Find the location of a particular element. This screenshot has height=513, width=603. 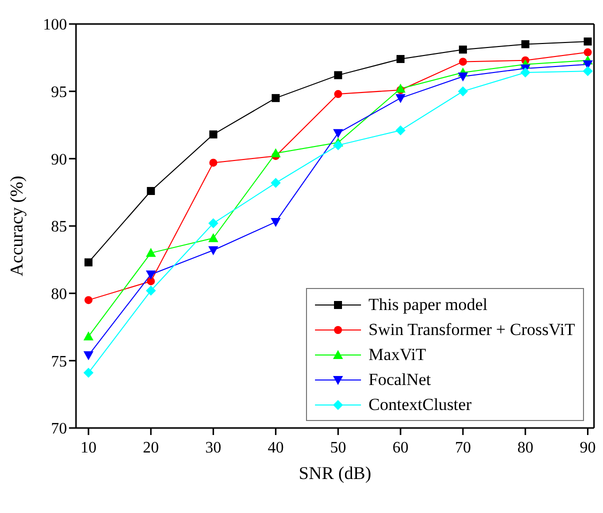

legend-label: ContextCluster is located at coordinates (420, 404).